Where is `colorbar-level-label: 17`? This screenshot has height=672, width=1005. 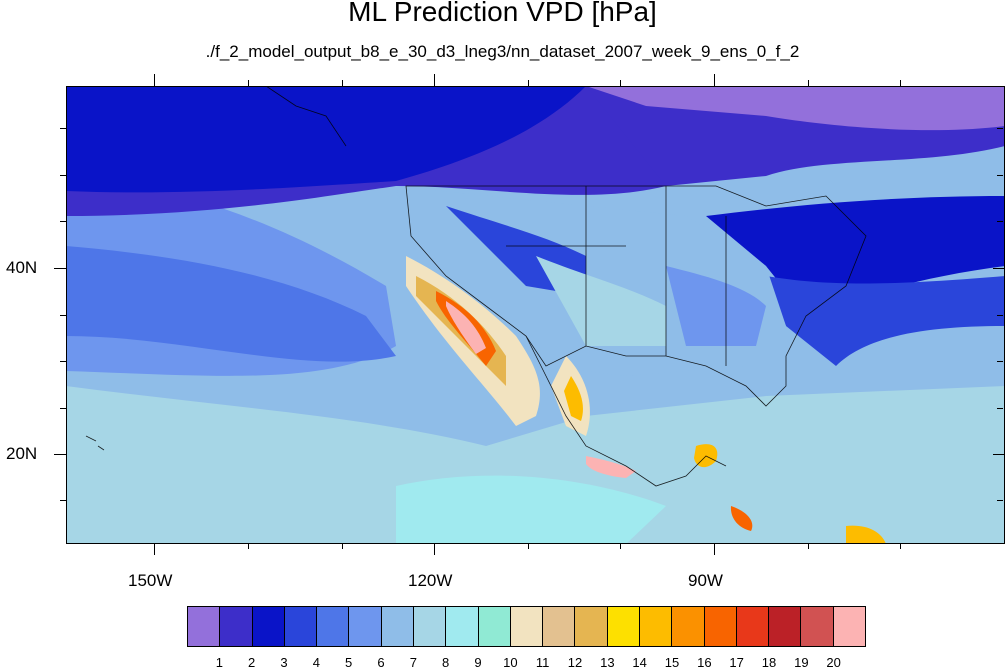 colorbar-level-label: 17 is located at coordinates (736, 662).